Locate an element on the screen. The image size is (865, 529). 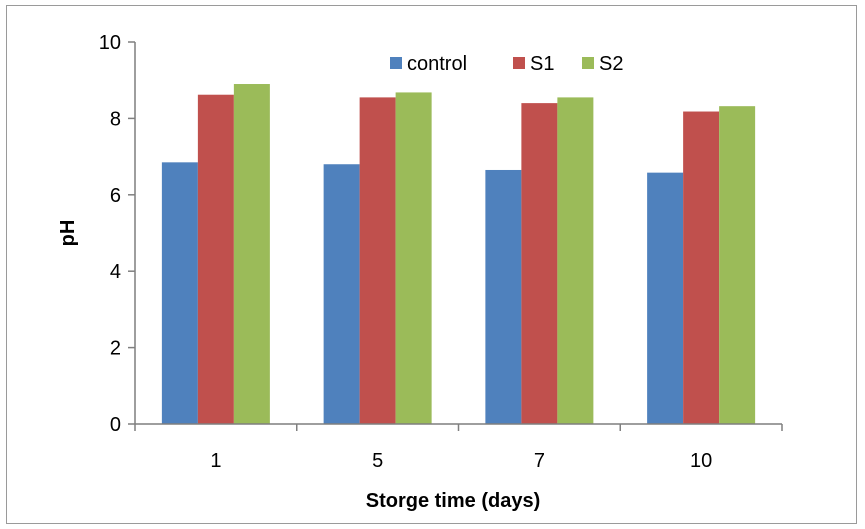
y-tick-label-8: 8 is located at coordinates (115, 119).